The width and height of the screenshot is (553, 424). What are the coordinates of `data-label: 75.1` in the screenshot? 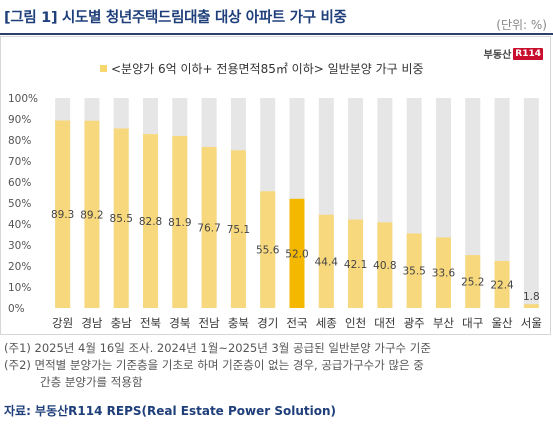 It's located at (238, 230).